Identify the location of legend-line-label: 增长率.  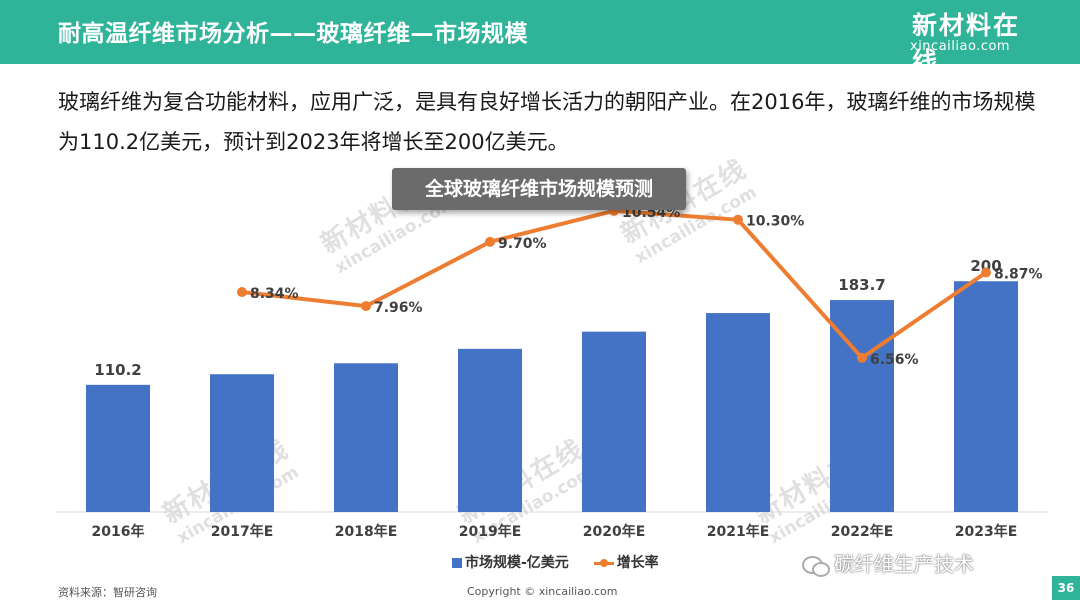
(637, 563).